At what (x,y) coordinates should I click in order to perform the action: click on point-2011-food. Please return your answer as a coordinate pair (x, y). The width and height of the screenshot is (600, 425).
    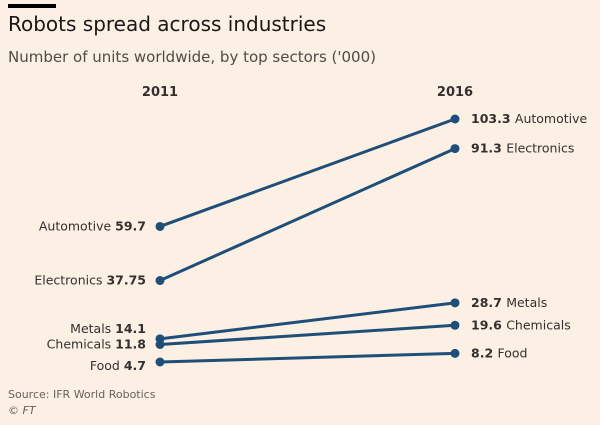
    Looking at the image, I should click on (160, 362).